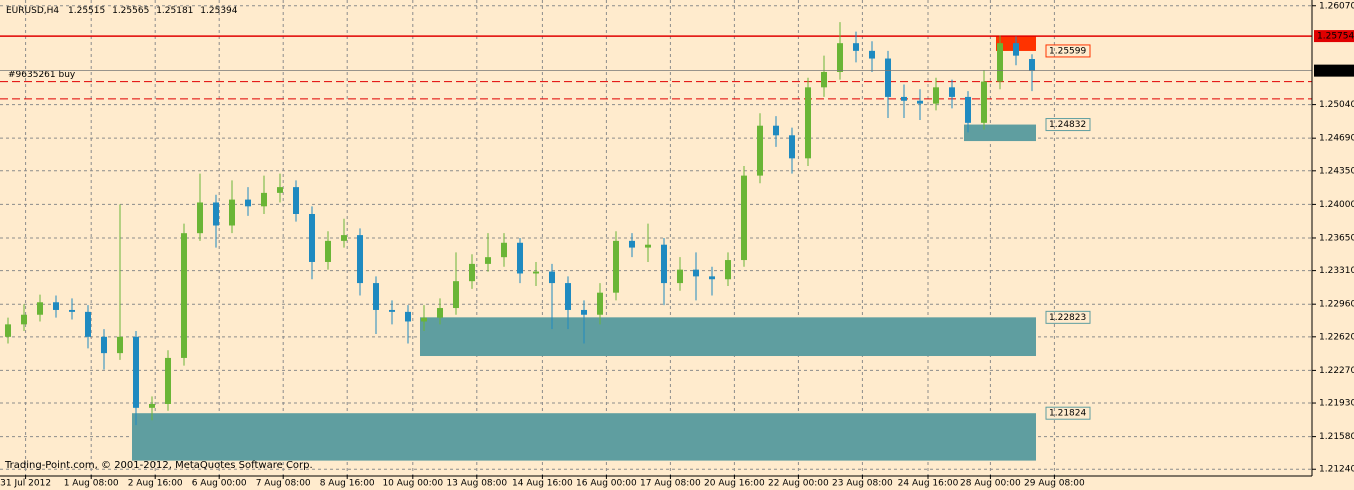 The height and width of the screenshot is (490, 1354). Describe the element at coordinates (1336, 337) in the screenshot. I see `y-tick-label: 1.22620` at that location.